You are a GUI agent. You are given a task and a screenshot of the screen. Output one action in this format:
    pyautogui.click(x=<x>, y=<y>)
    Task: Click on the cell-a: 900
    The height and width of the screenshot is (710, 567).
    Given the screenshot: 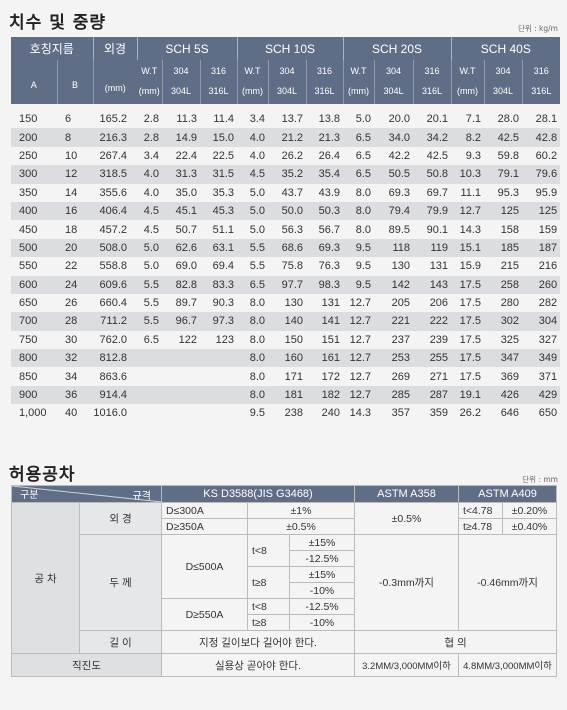 What is the action you would take?
    pyautogui.click(x=34, y=395)
    